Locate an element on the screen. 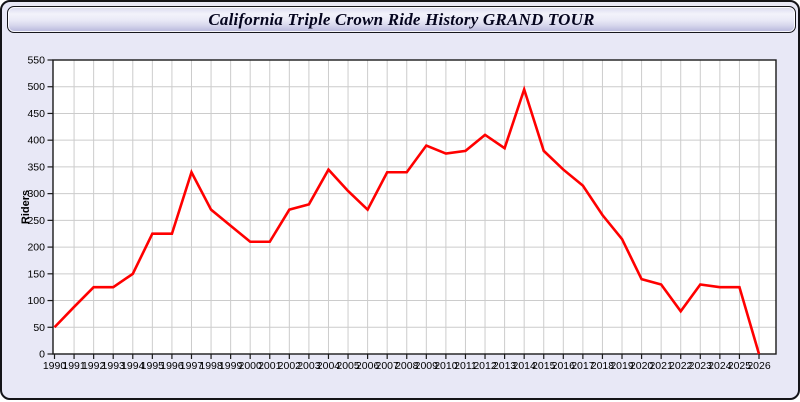  svg-text: Riders is located at coordinates (26, 207).